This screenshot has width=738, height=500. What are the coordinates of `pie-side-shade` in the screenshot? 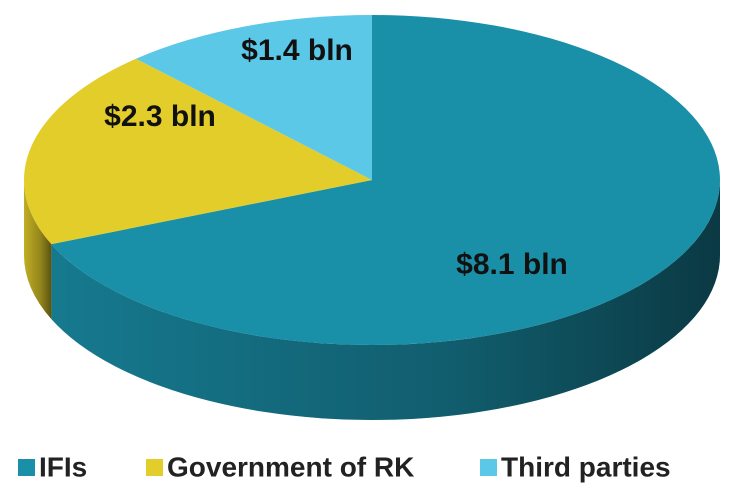 It's located at (38, 250).